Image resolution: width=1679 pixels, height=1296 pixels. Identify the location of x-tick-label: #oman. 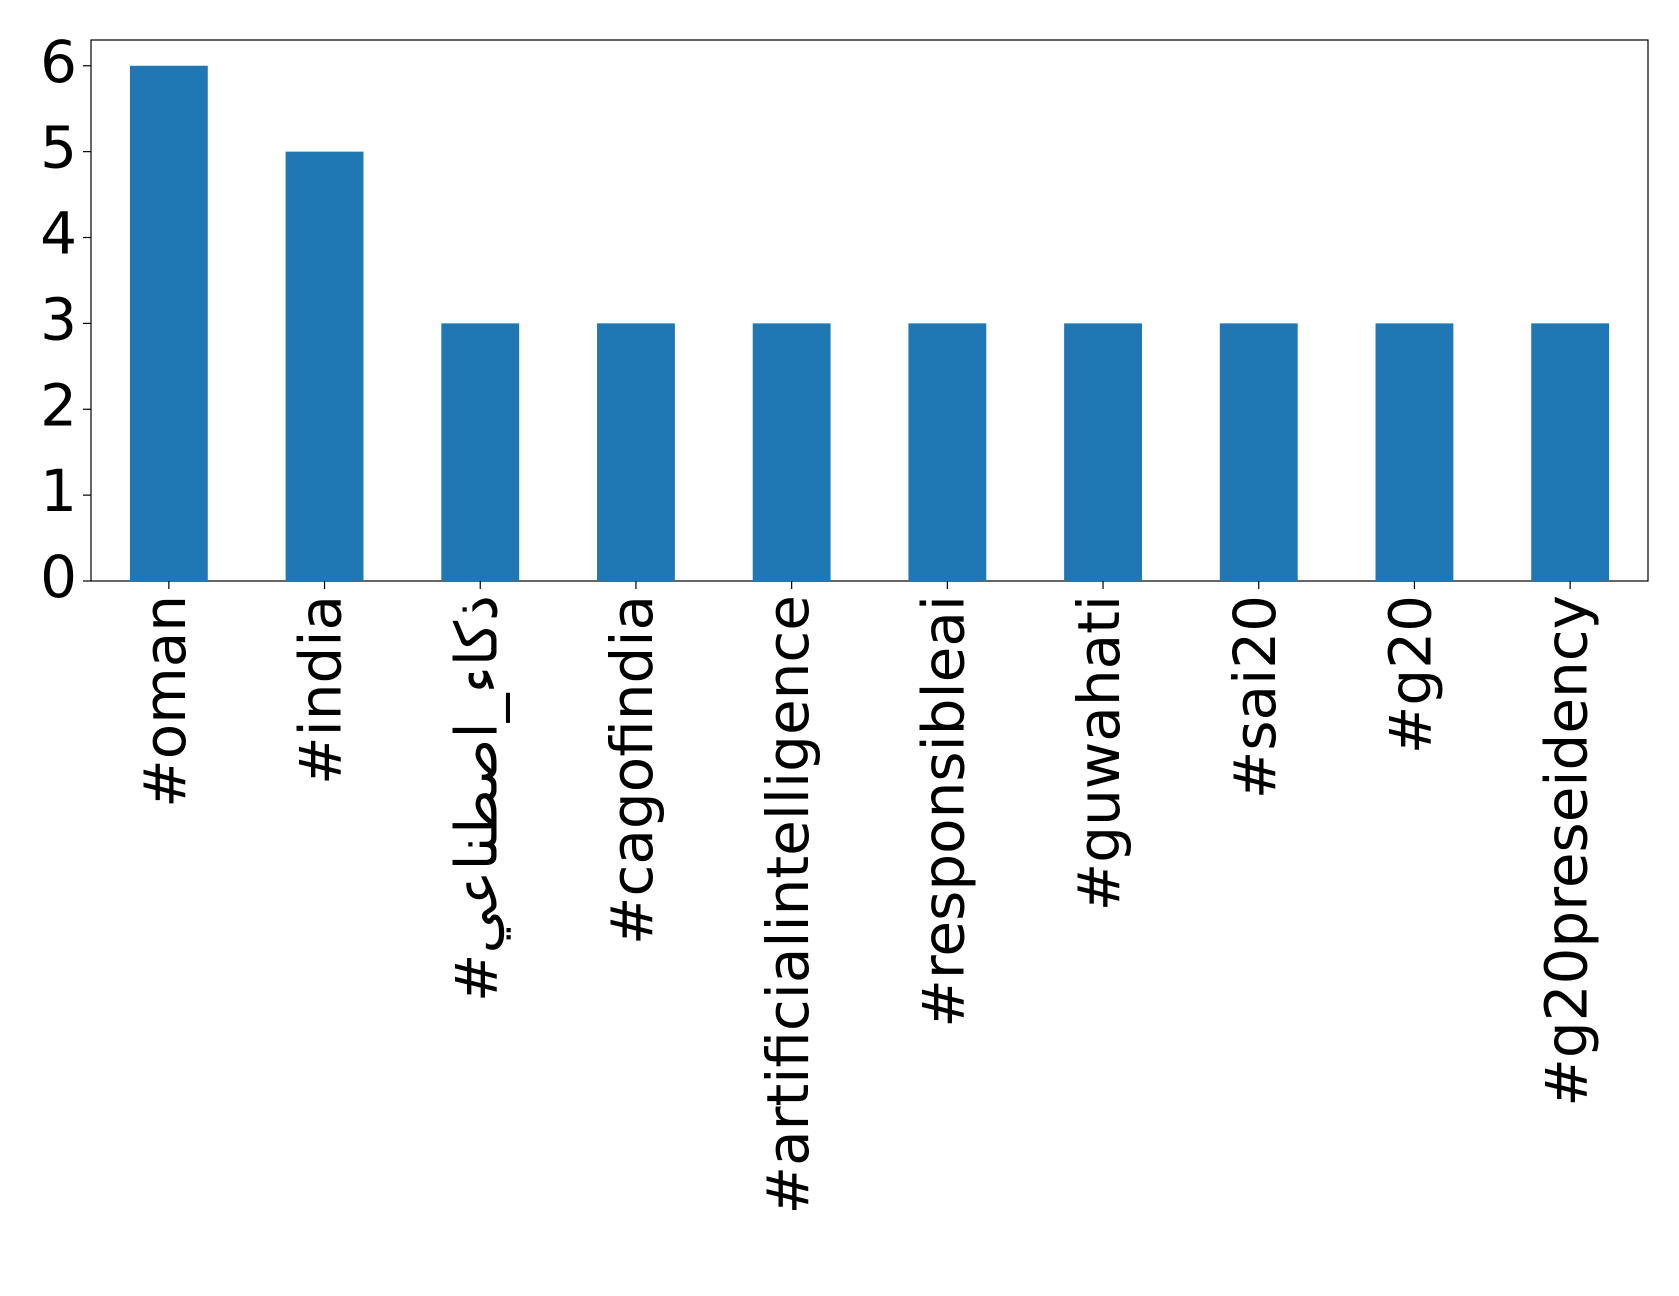
(165, 701).